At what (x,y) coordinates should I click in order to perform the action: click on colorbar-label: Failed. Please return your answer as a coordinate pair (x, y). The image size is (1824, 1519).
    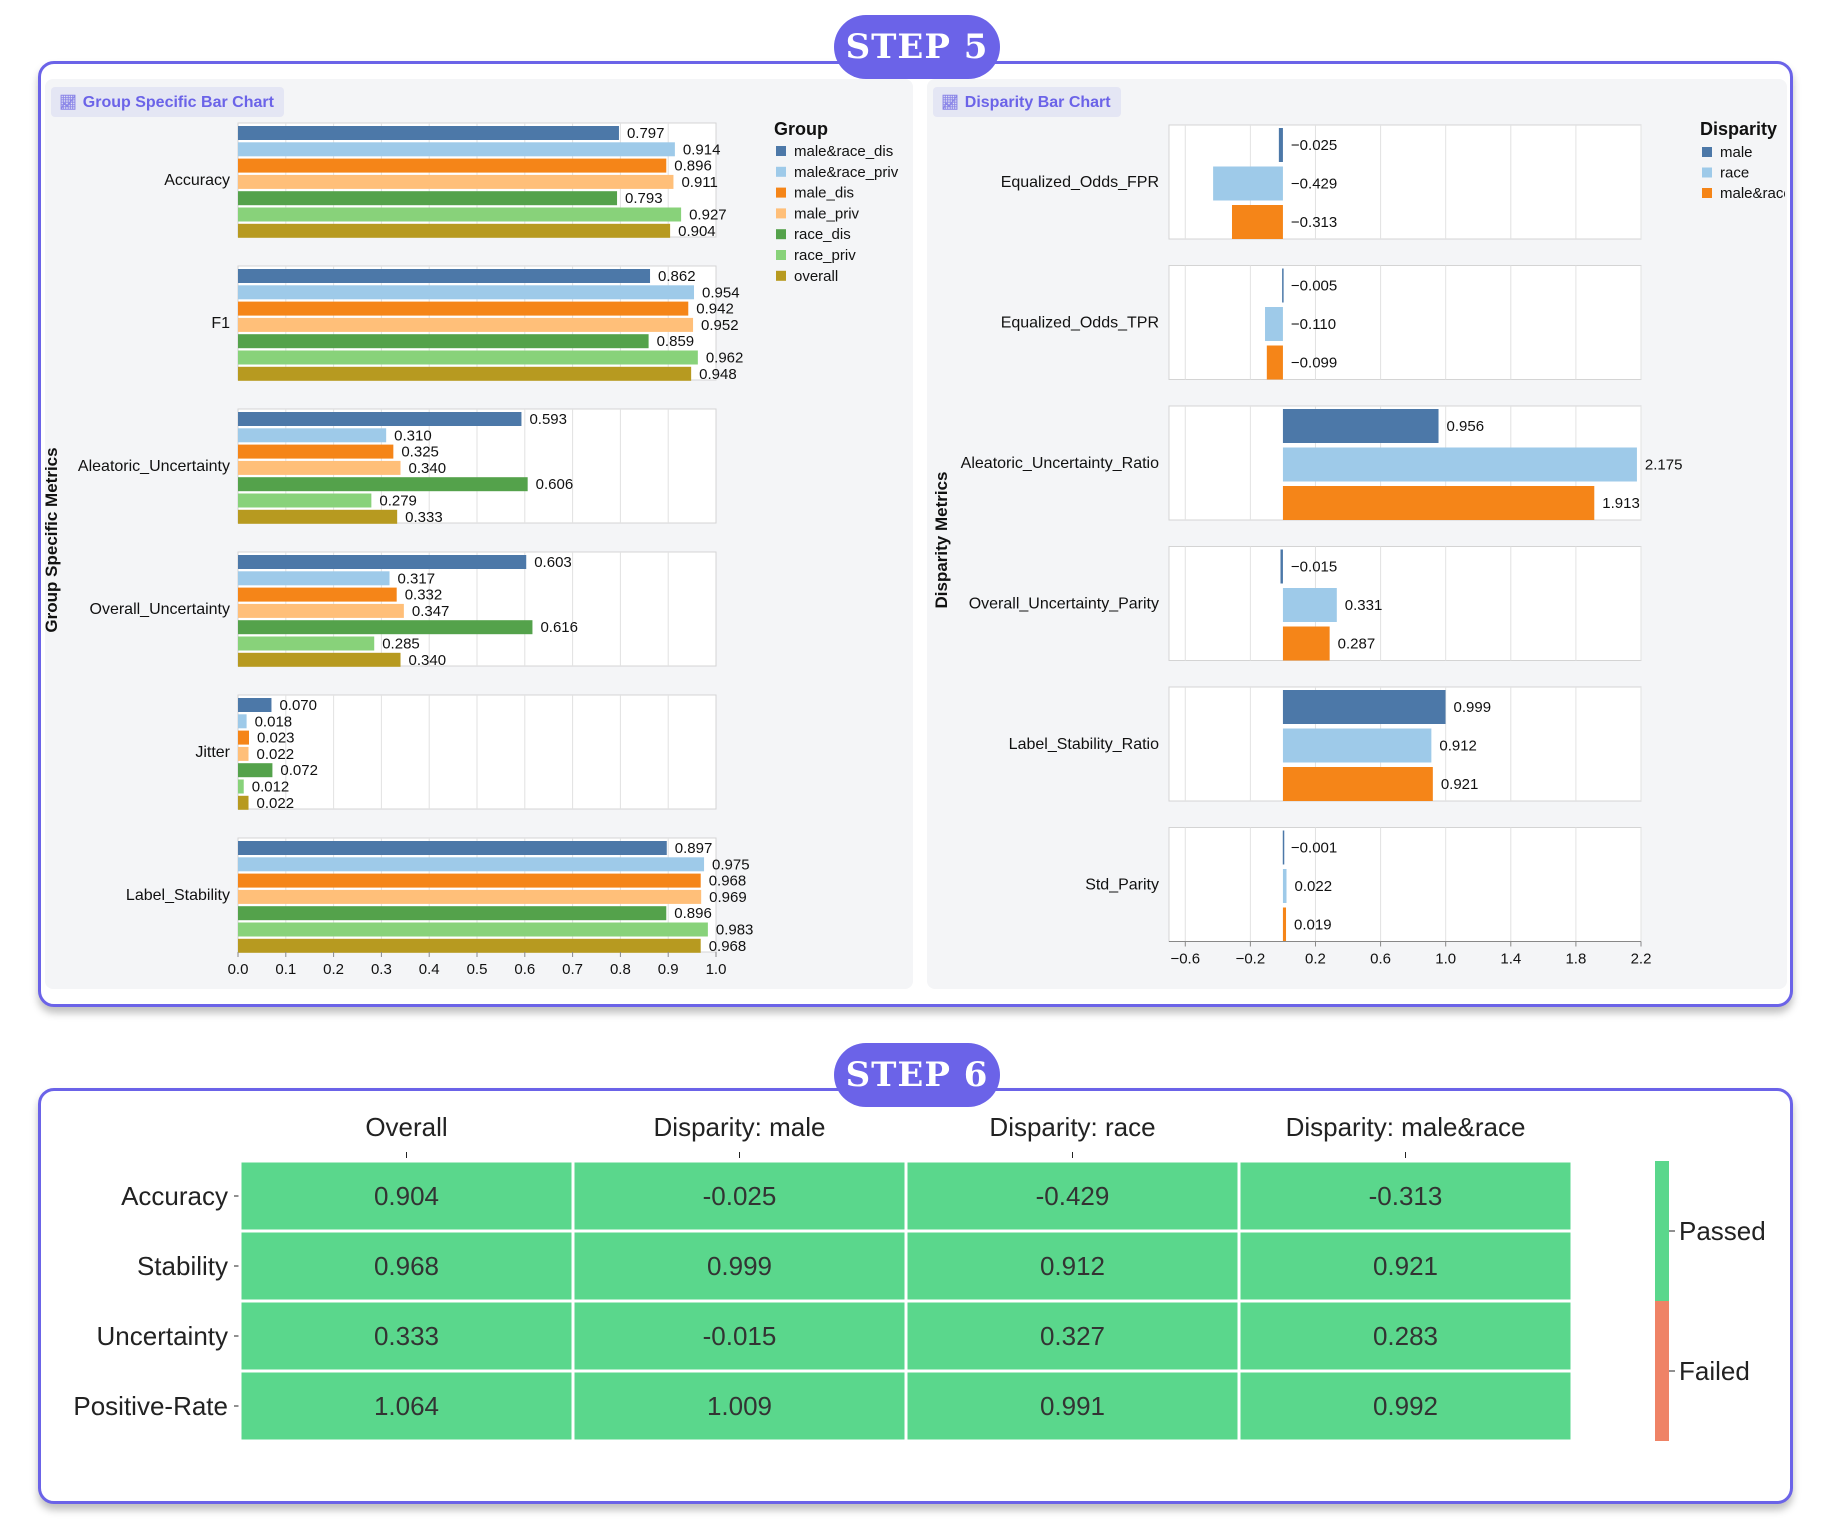
    Looking at the image, I should click on (1714, 1371).